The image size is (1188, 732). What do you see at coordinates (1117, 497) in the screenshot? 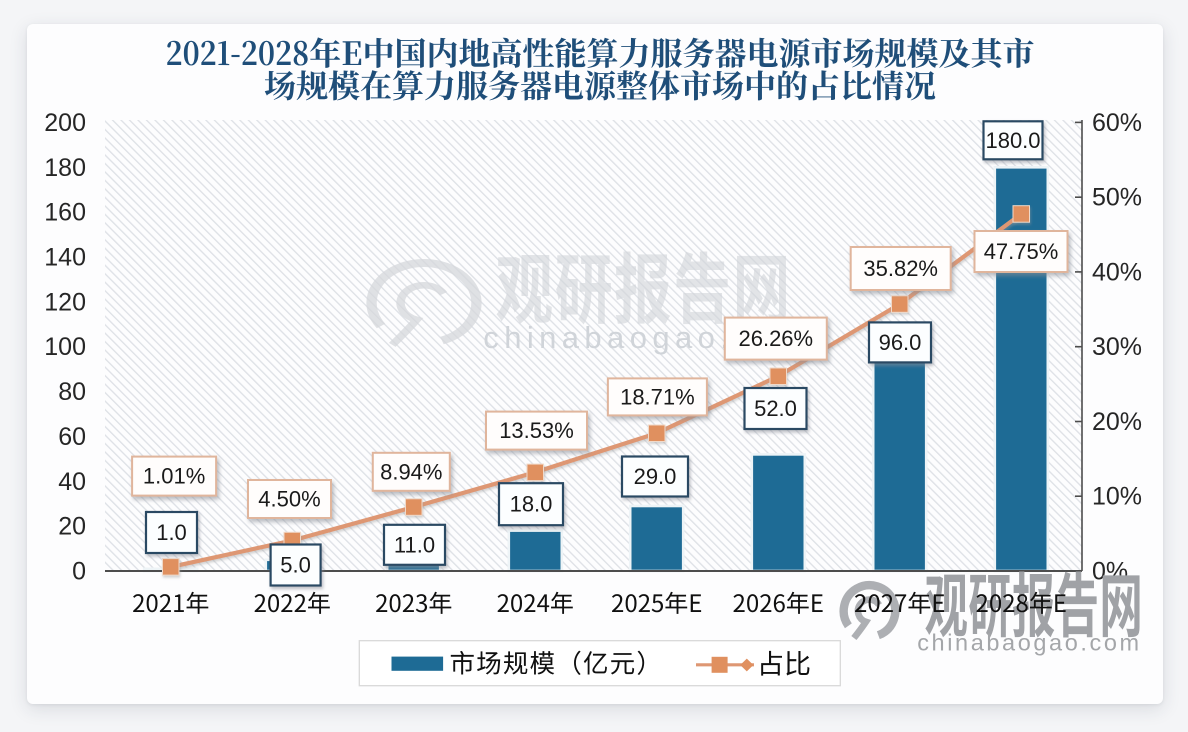
I see `svg-text: 10%` at bounding box center [1117, 497].